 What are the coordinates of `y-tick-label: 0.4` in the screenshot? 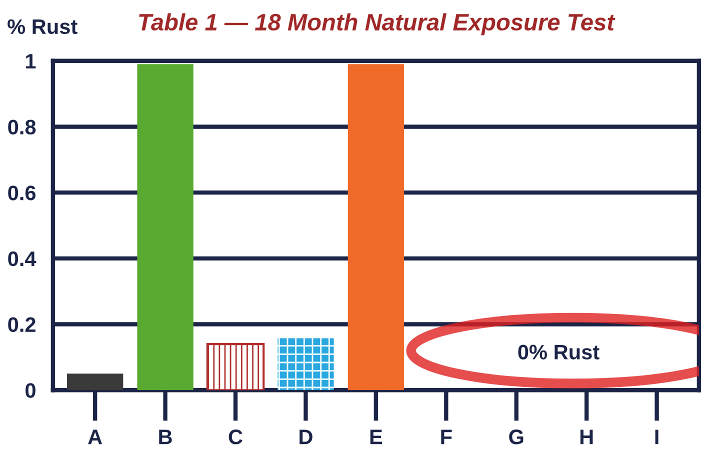 It's located at (22, 258).